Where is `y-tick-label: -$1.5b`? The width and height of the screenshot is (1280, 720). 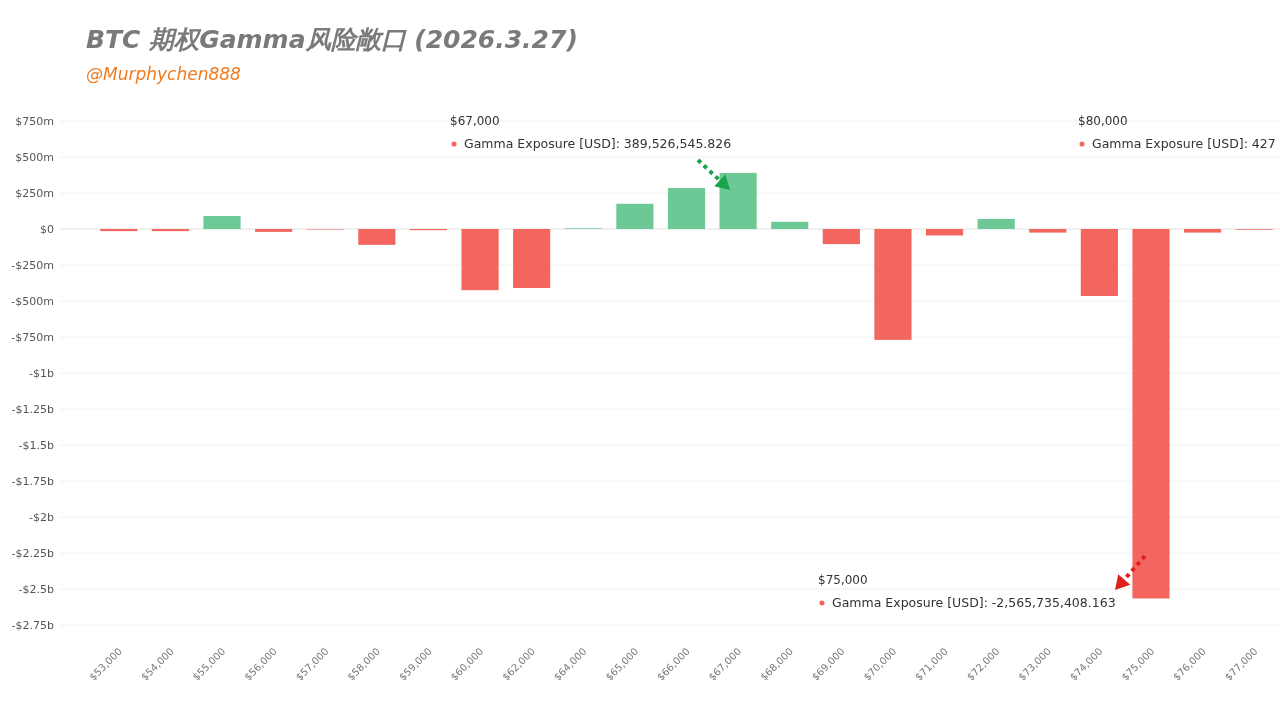
y-tick-label: -$1.5b is located at coordinates (36, 445).